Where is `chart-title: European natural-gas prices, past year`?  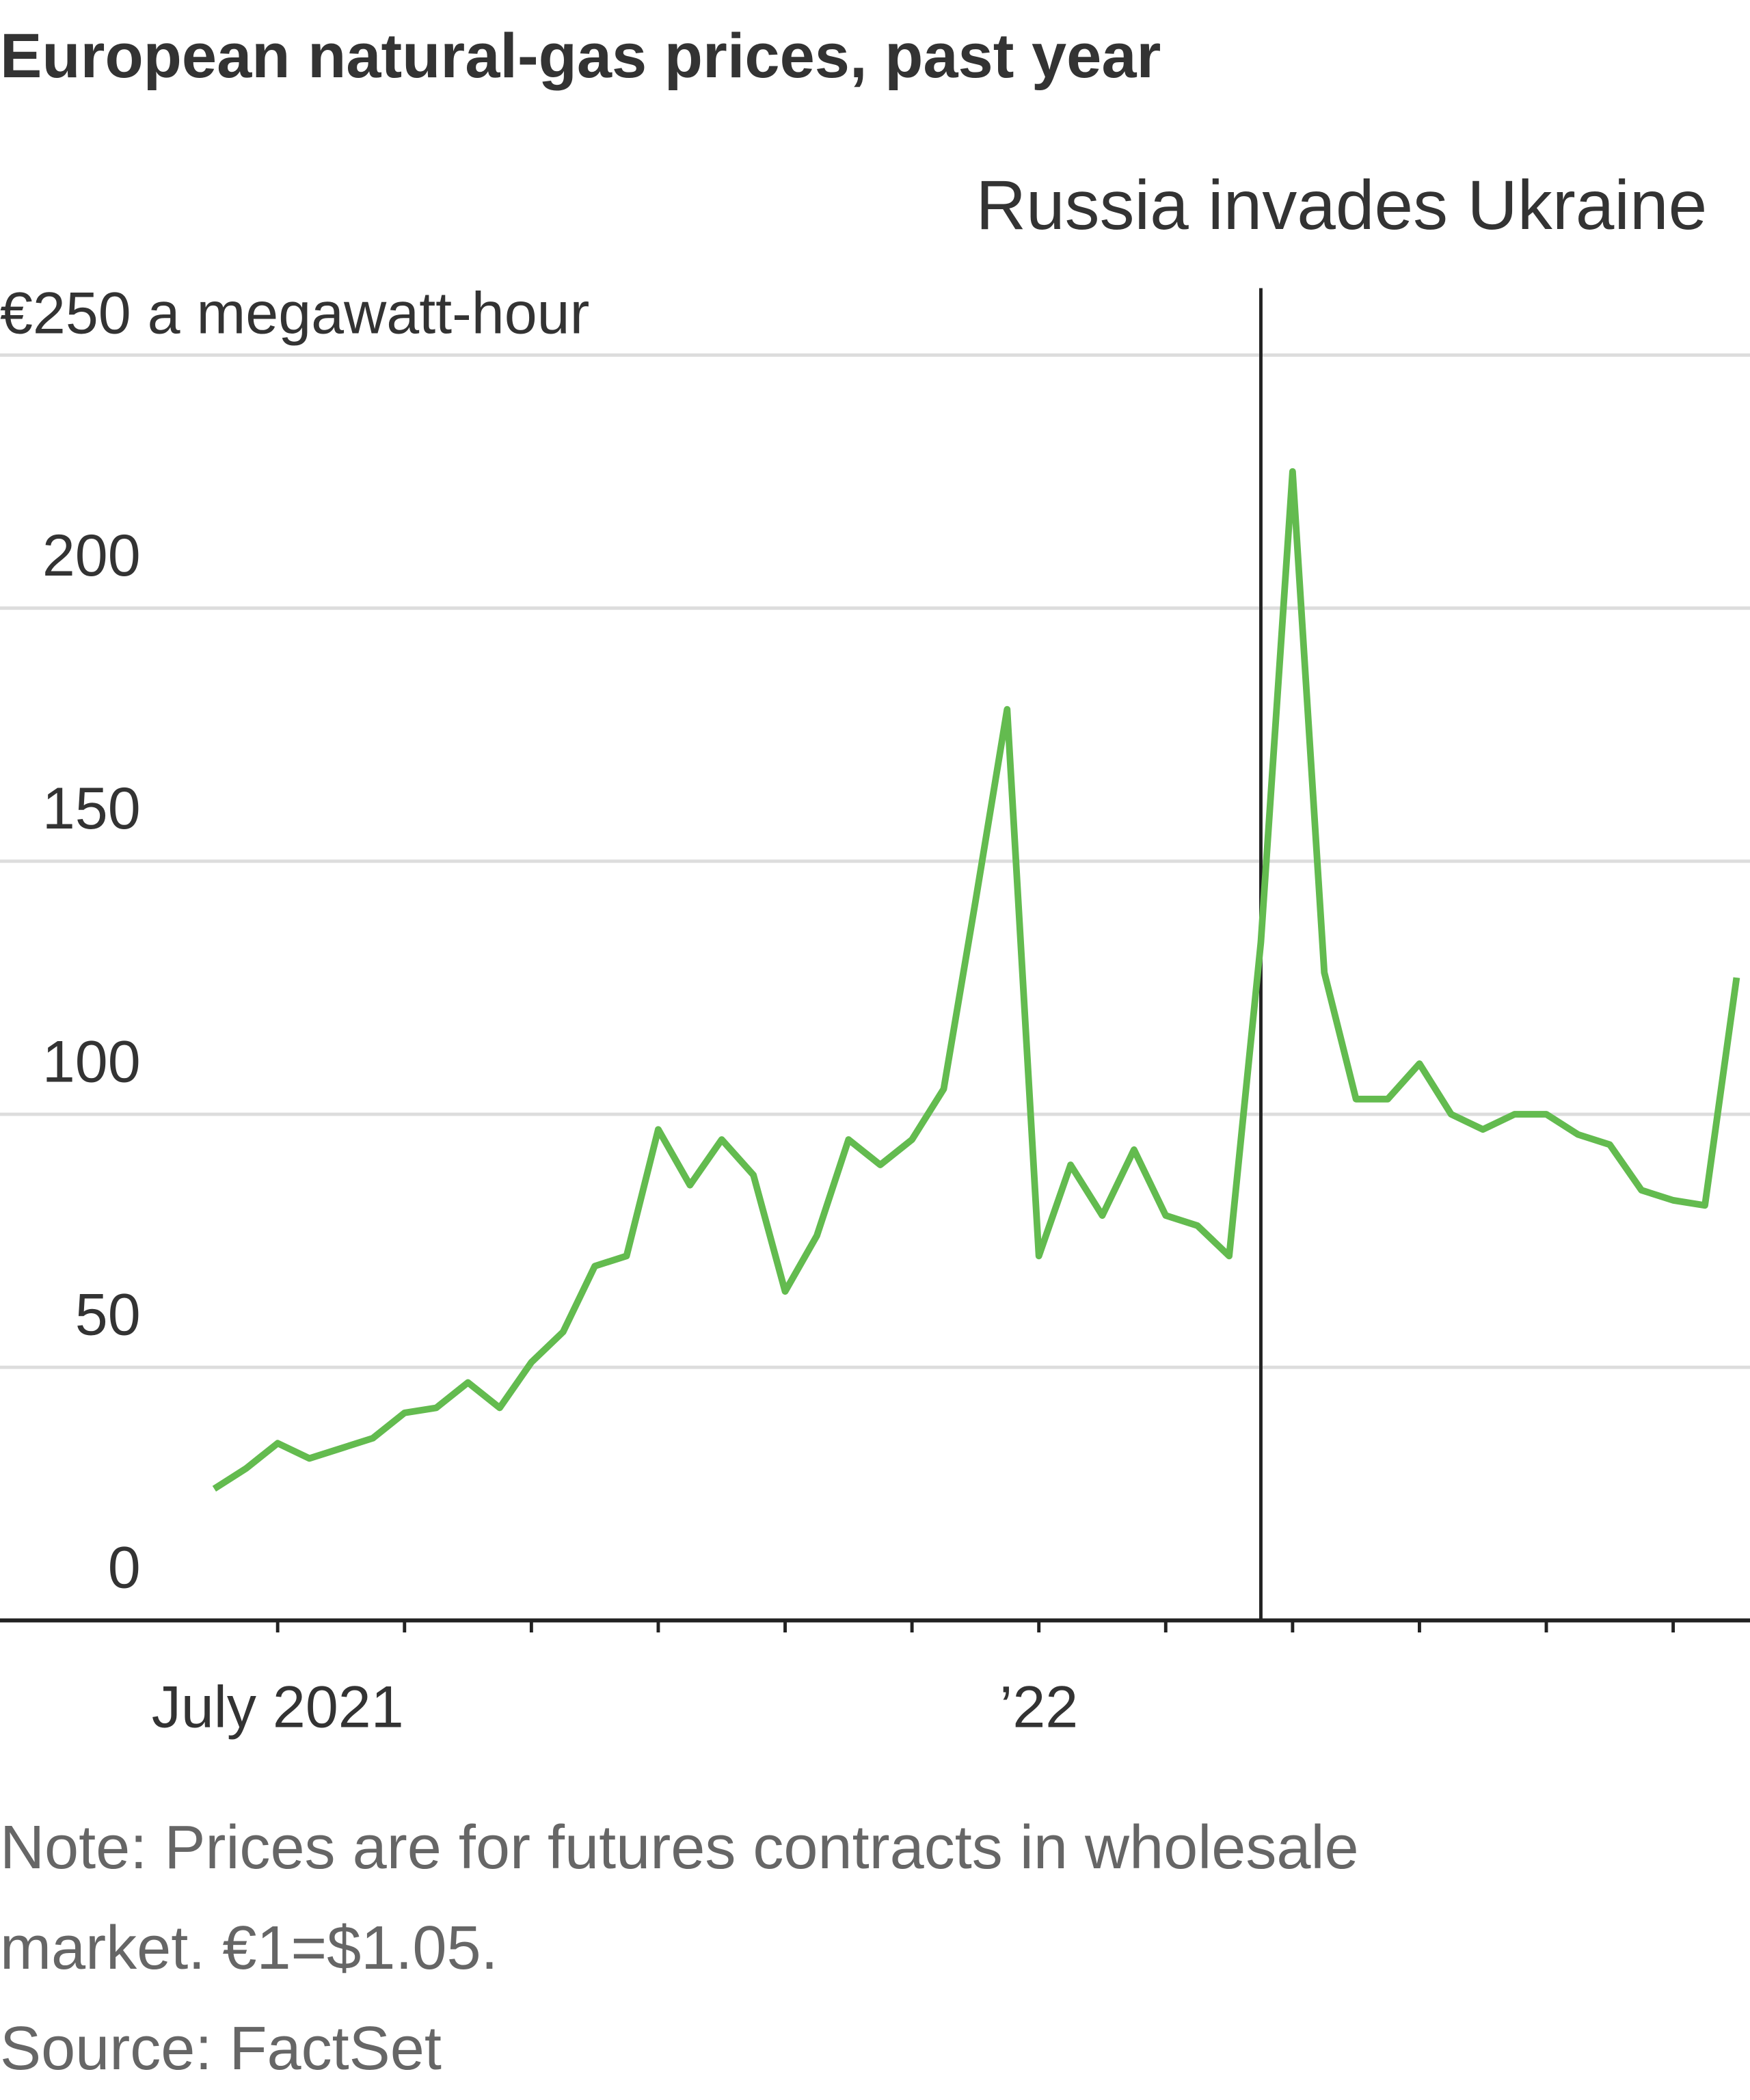
chart-title: European natural-gas prices, past year is located at coordinates (580, 56).